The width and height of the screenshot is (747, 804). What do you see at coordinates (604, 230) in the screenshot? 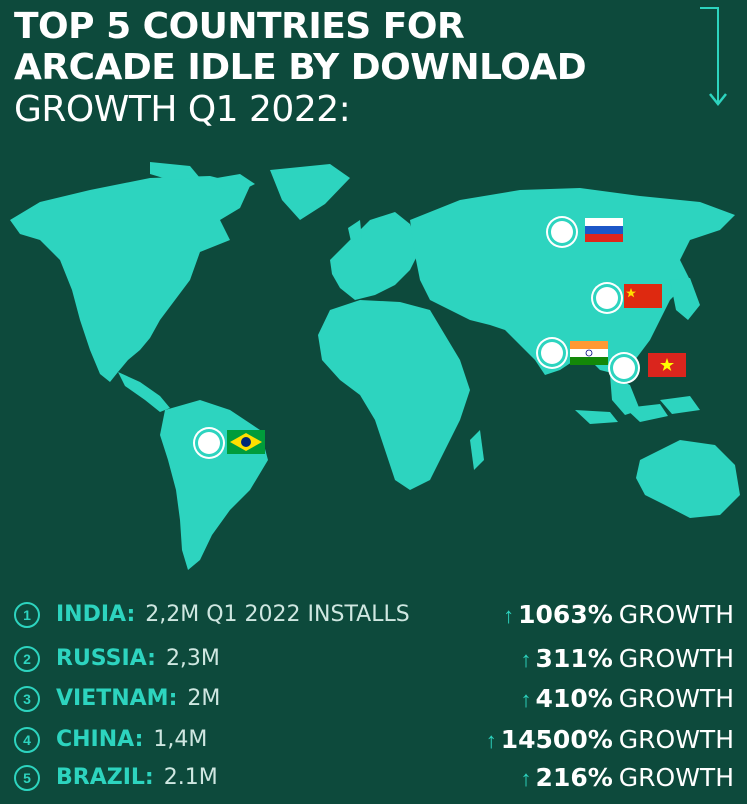
I see `russia-flag` at bounding box center [604, 230].